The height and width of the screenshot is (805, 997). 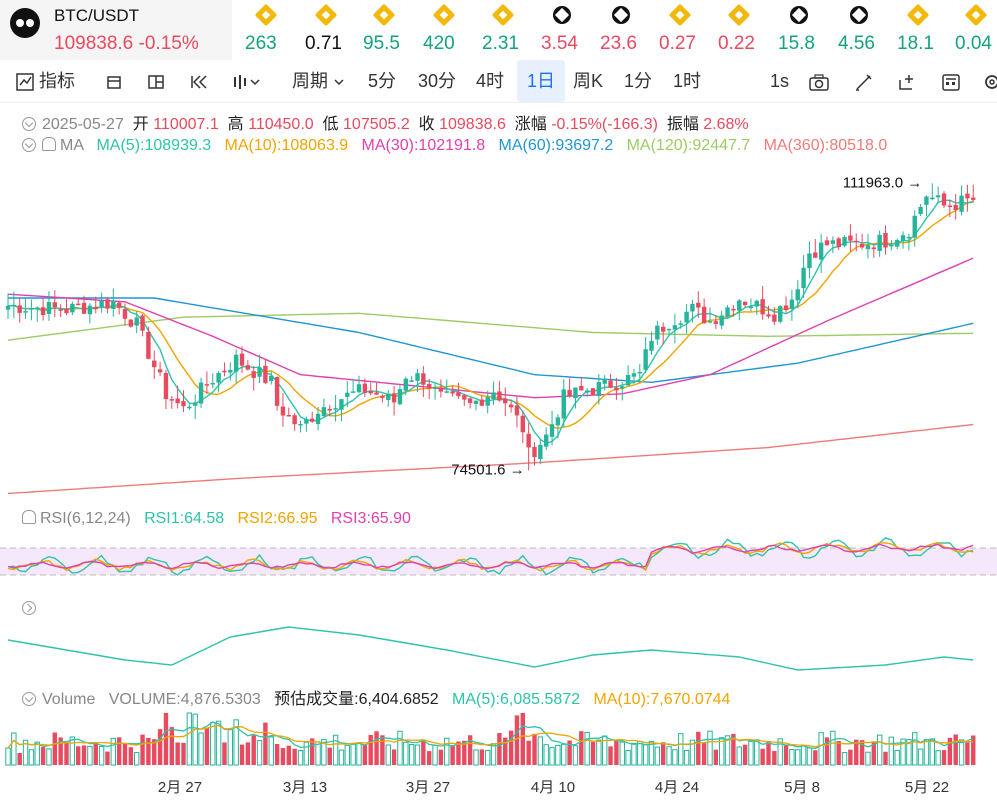 I want to click on ticker-item: 0.27, so click(x=685, y=30).